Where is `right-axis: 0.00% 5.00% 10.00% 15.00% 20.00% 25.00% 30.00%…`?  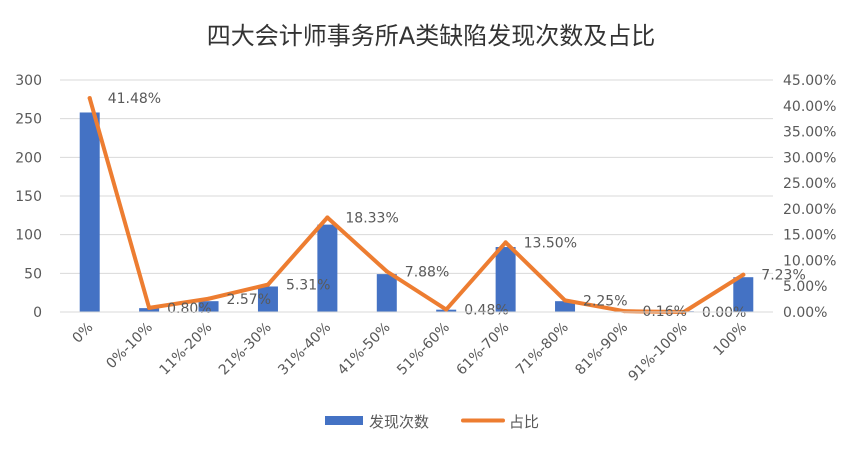
right-axis: 0.00% 5.00% 10.00% 15.00% 20.00% 25.00% 30.00%… is located at coordinates (809, 197).